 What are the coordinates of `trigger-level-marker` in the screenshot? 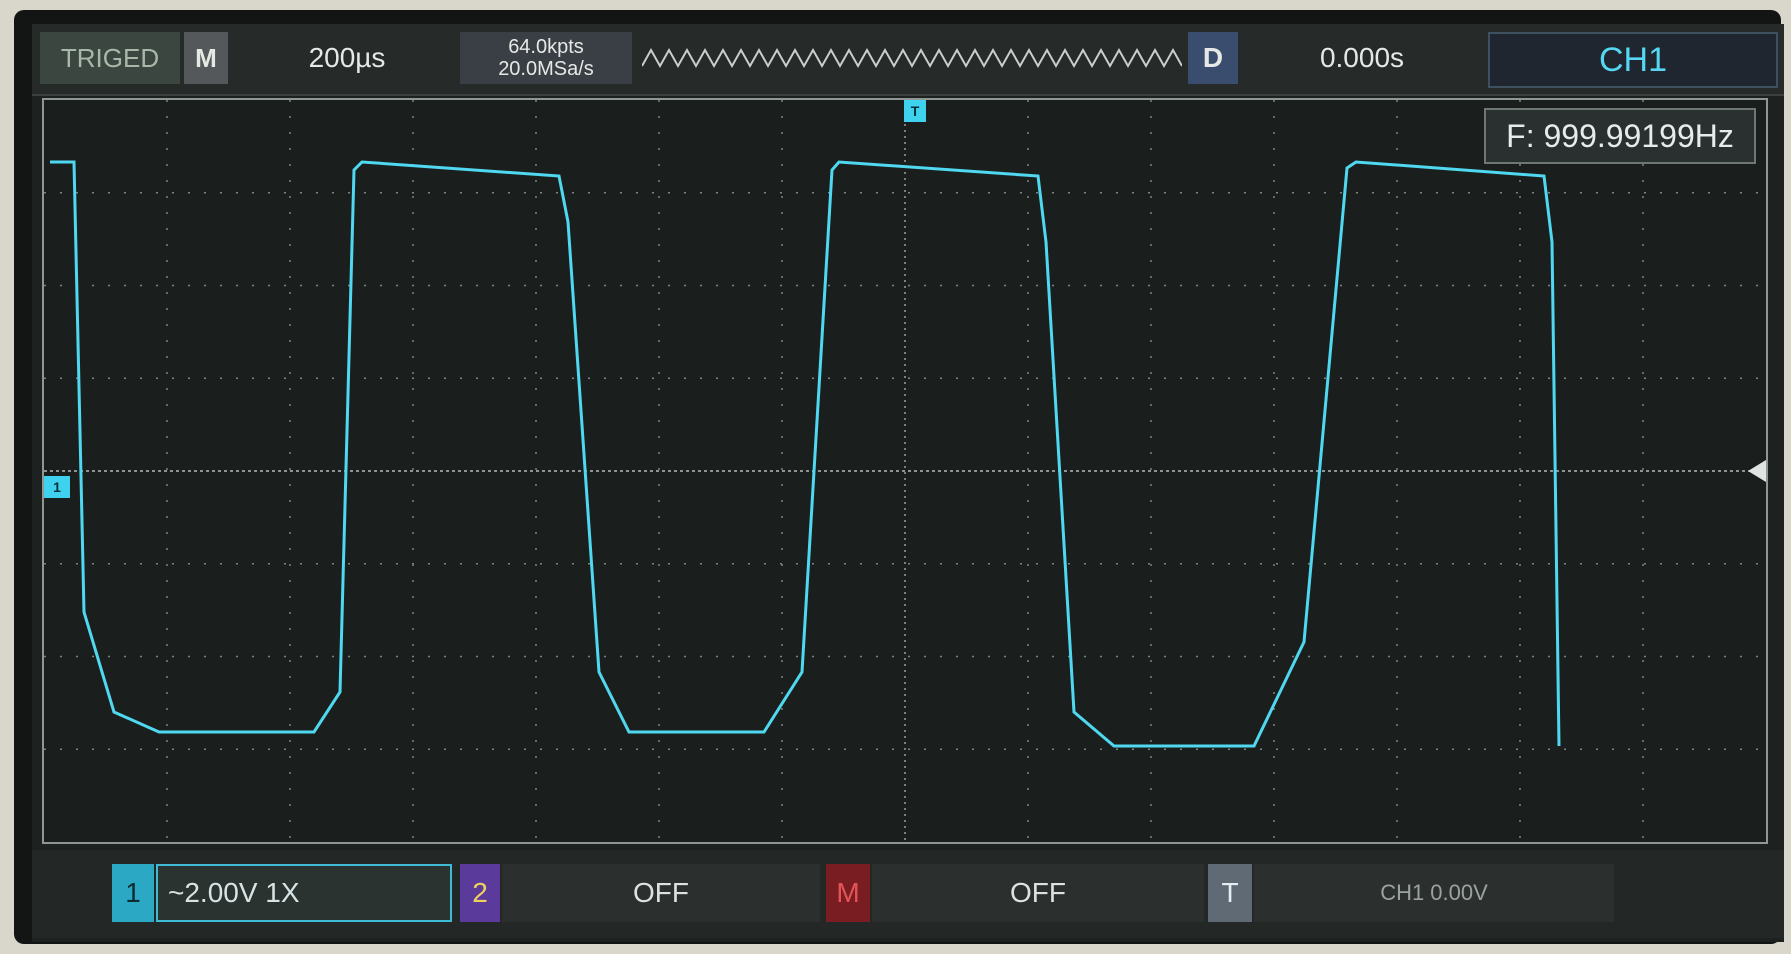 It's located at (1757, 471).